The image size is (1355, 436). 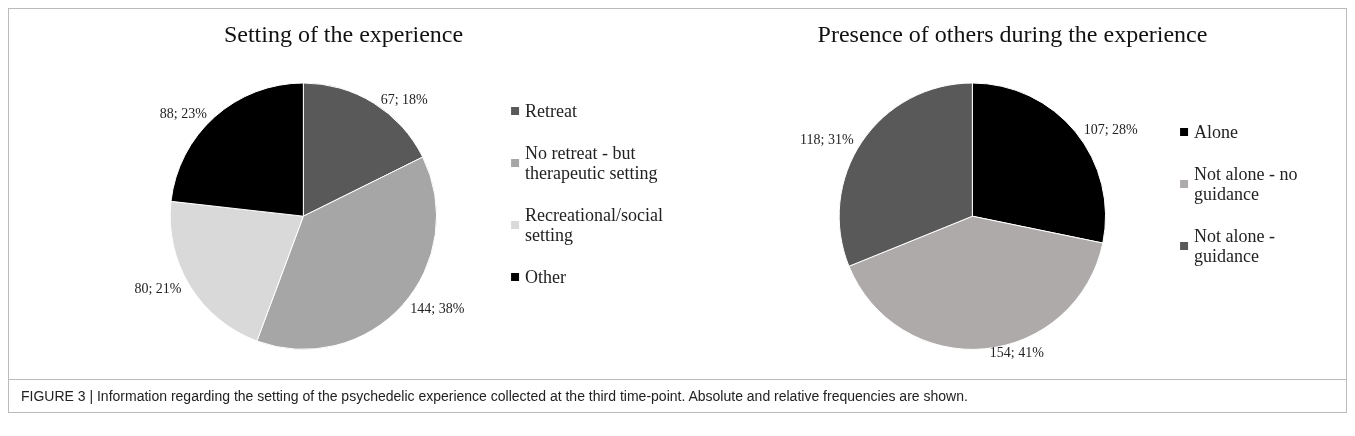 What do you see at coordinates (343, 34) in the screenshot?
I see `chart-title: Setting of the experience` at bounding box center [343, 34].